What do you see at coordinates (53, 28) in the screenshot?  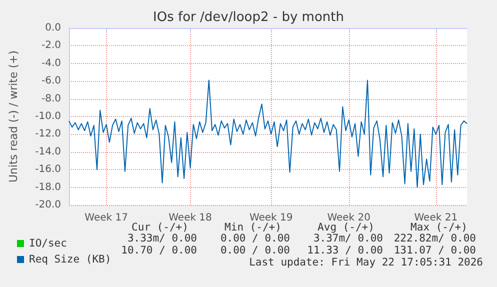 I see `y-tick-label: 0.0` at bounding box center [53, 28].